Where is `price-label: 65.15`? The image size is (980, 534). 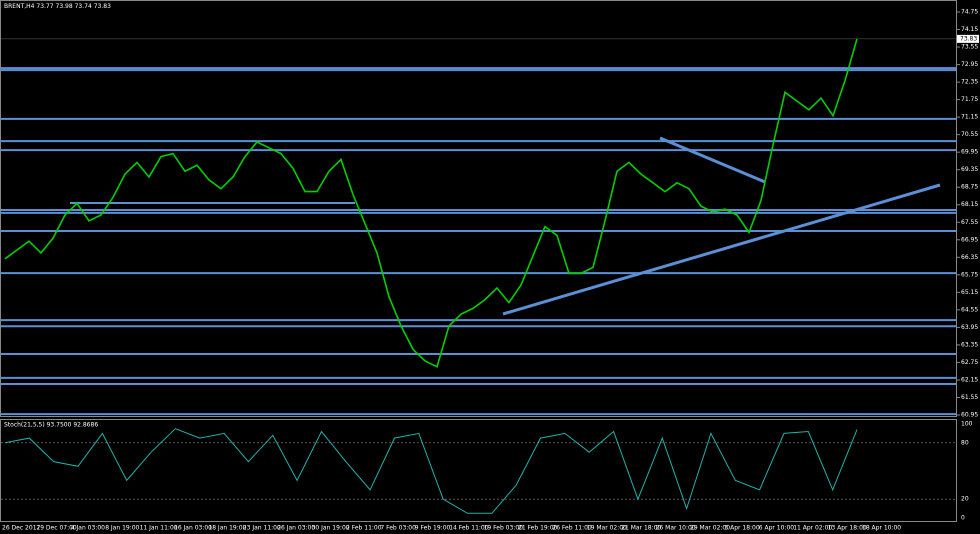
price-label: 65.15 is located at coordinates (969, 292).